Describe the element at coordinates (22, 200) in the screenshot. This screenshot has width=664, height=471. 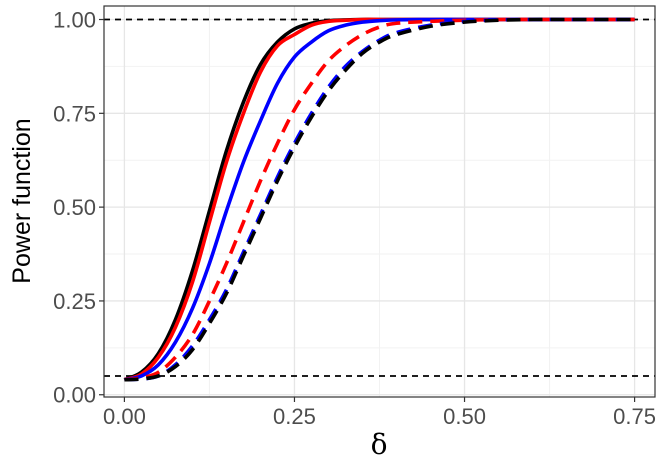
I see `y-axis-title: Power function` at that location.